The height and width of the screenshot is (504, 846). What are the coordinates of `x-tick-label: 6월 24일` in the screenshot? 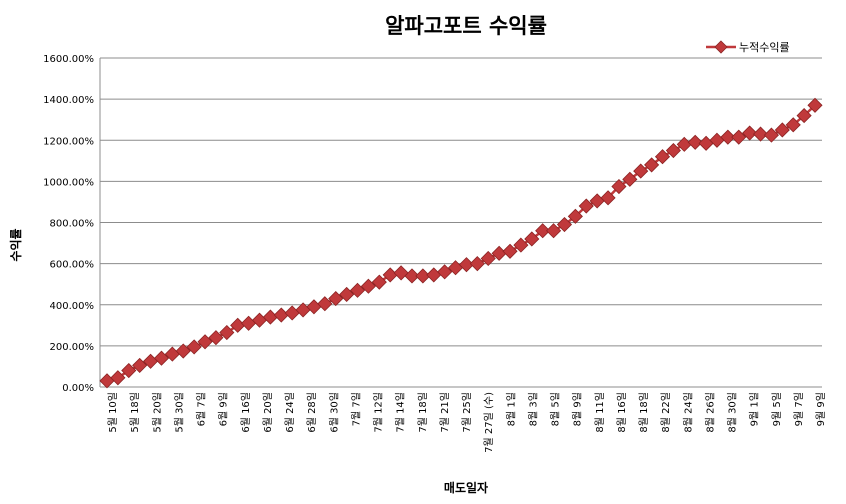 It's located at (290, 412).